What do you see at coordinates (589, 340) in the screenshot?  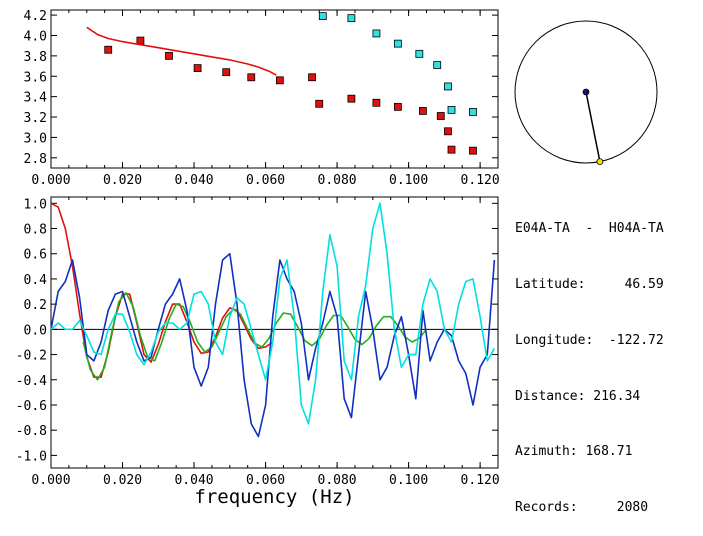 I see `longitude-readout: Longitude: -122.72` at bounding box center [589, 340].